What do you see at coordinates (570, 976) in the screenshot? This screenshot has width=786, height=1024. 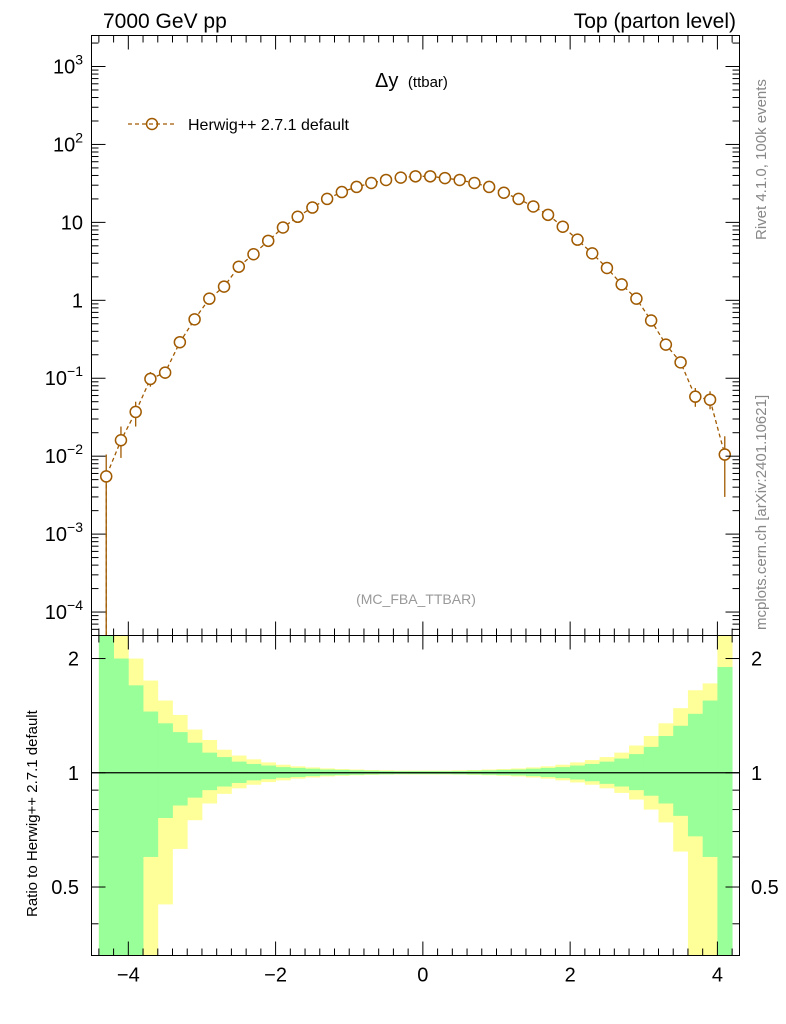 I see `x-tick-label: 2` at bounding box center [570, 976].